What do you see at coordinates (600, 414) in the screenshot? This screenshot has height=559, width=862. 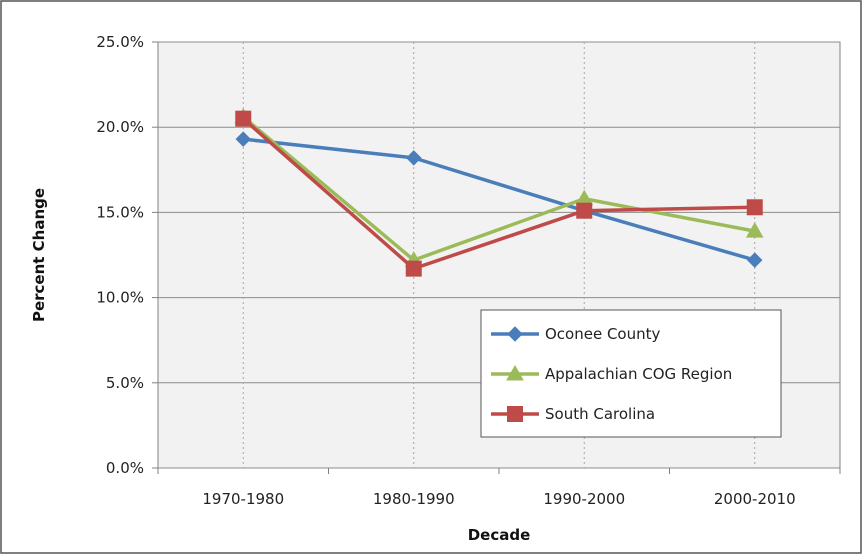 I see `legend-label: South Carolina` at bounding box center [600, 414].